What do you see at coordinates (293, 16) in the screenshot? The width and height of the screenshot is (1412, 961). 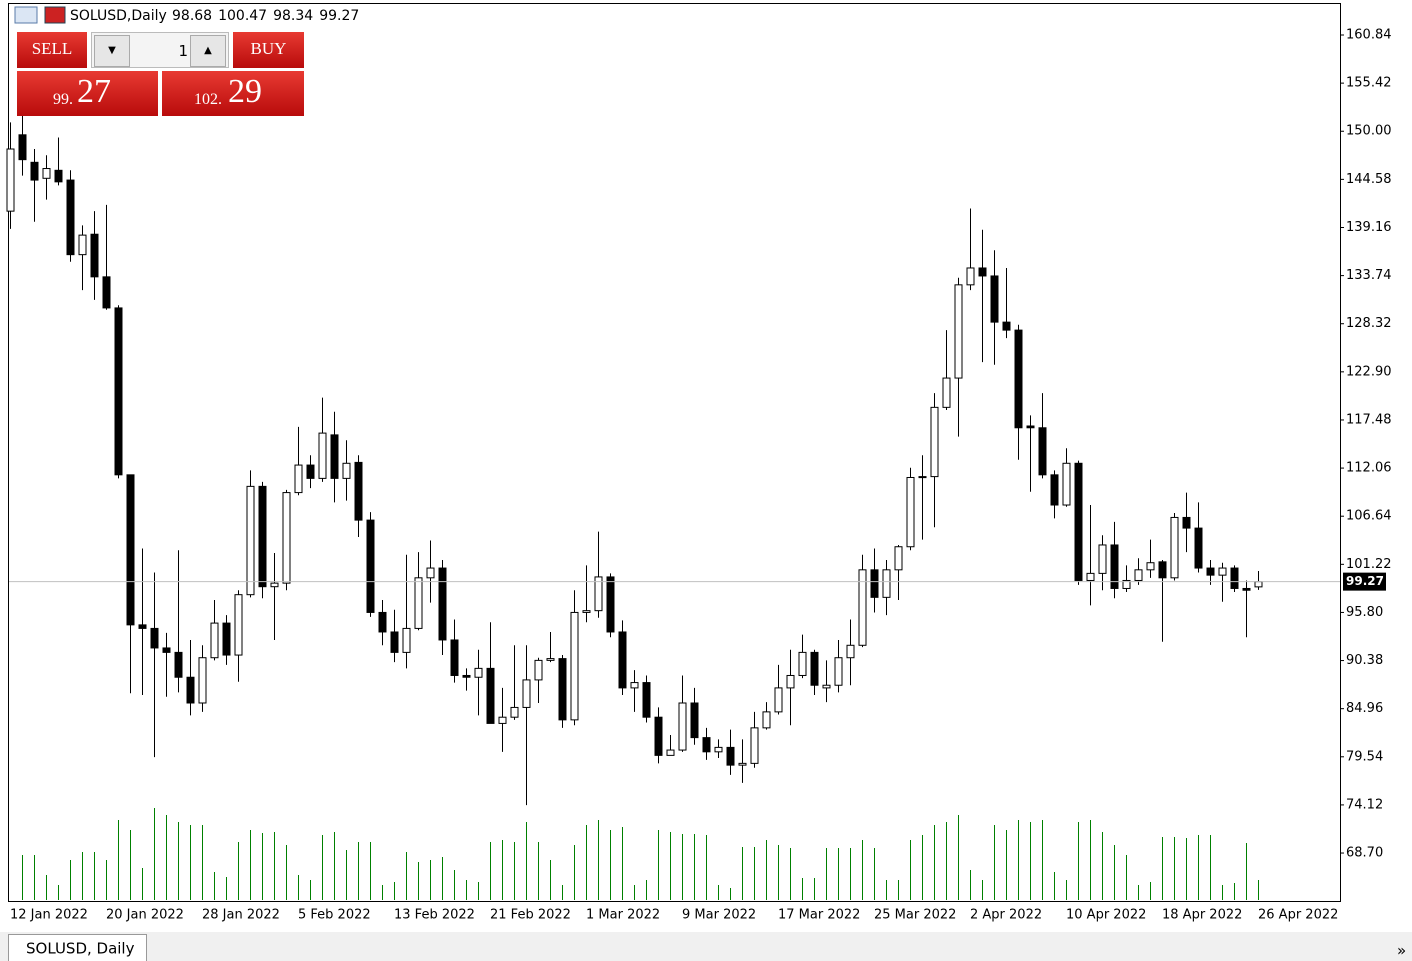 I see `header-low: 98.34` at bounding box center [293, 16].